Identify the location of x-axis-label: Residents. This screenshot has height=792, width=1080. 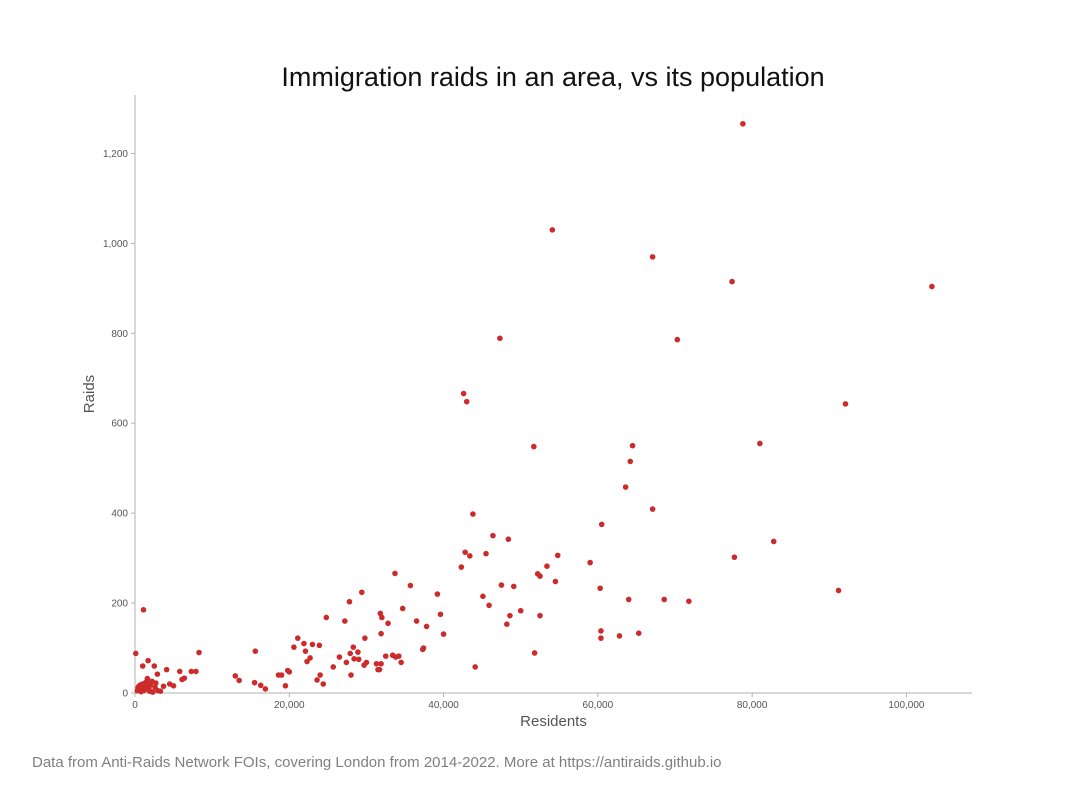
(553, 721).